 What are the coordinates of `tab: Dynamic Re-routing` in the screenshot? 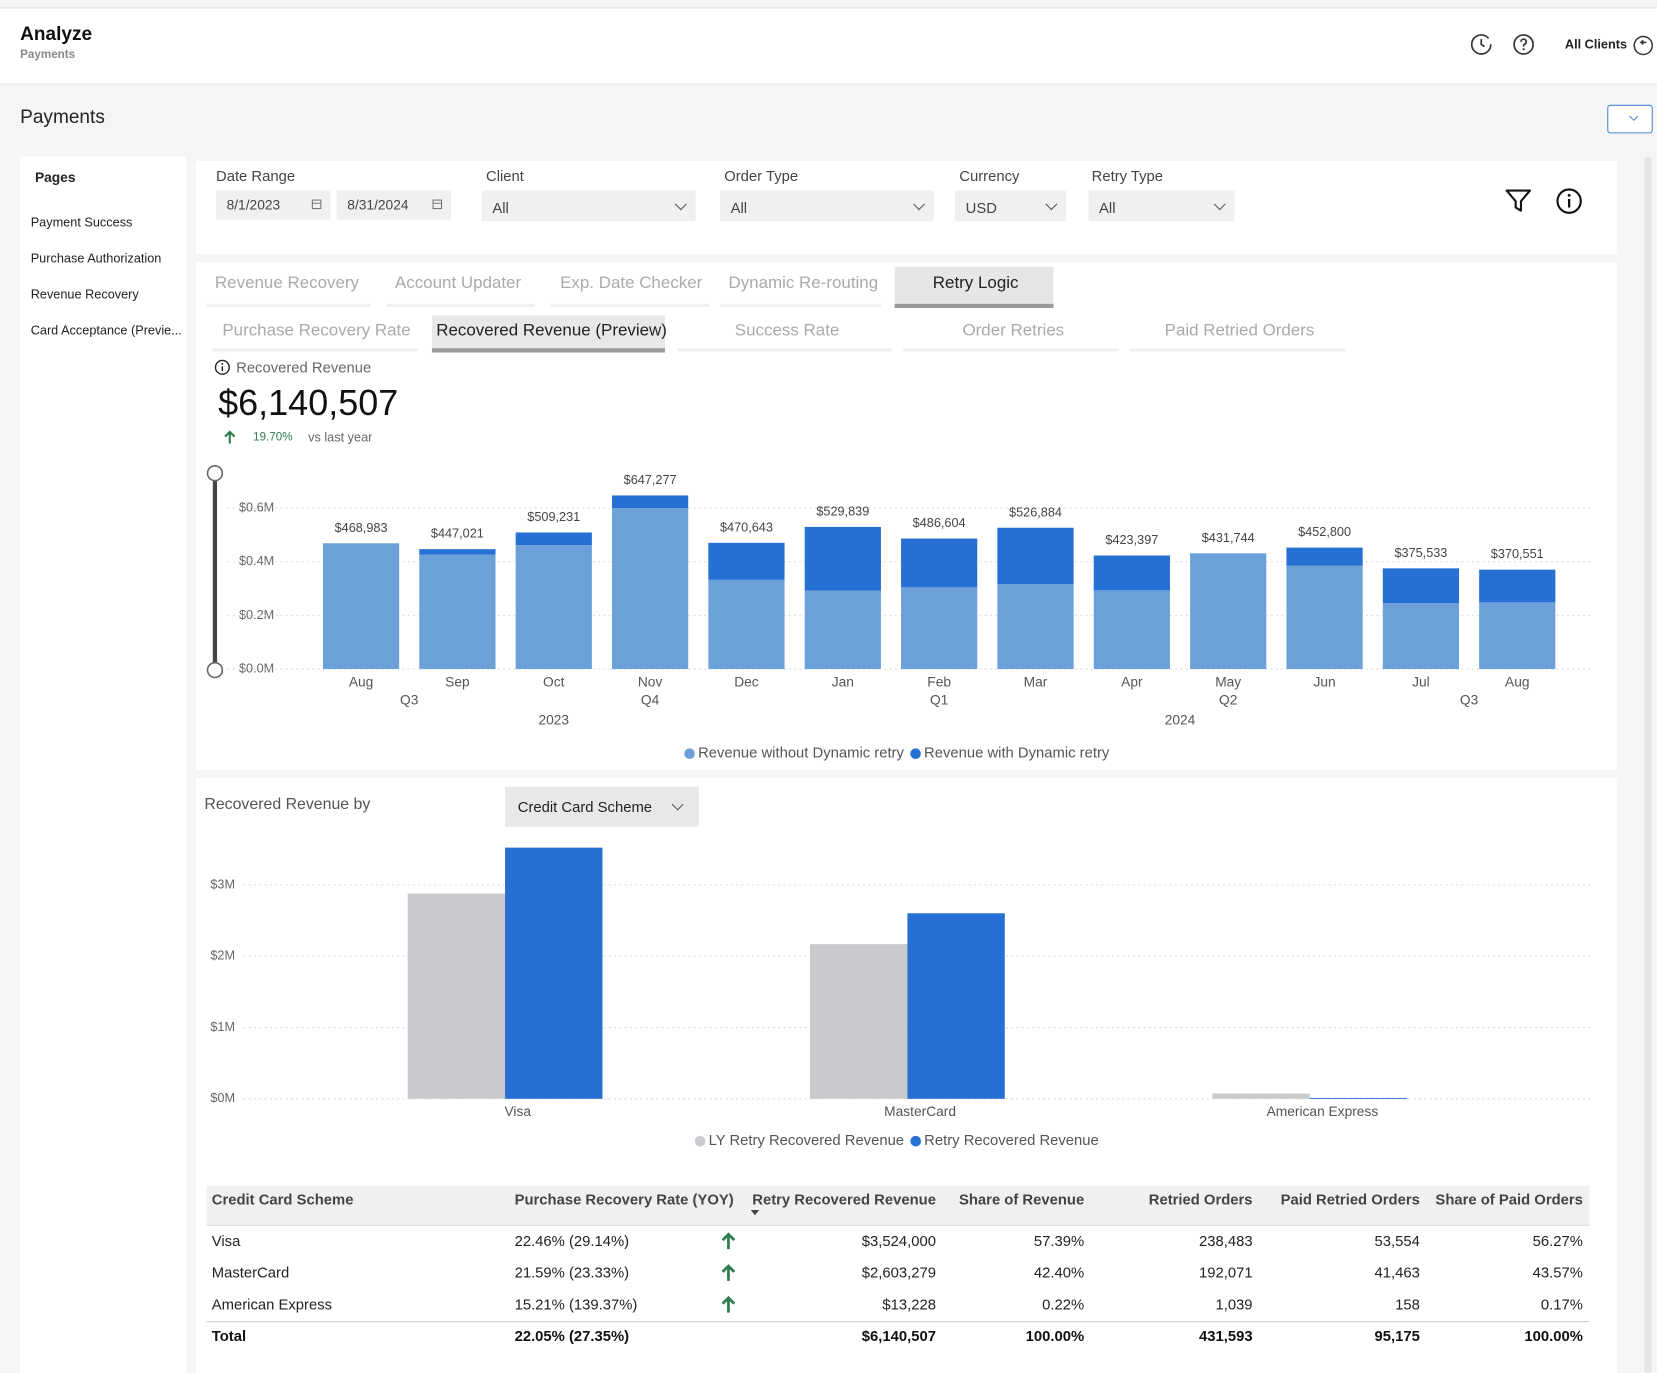 It's located at (803, 283).